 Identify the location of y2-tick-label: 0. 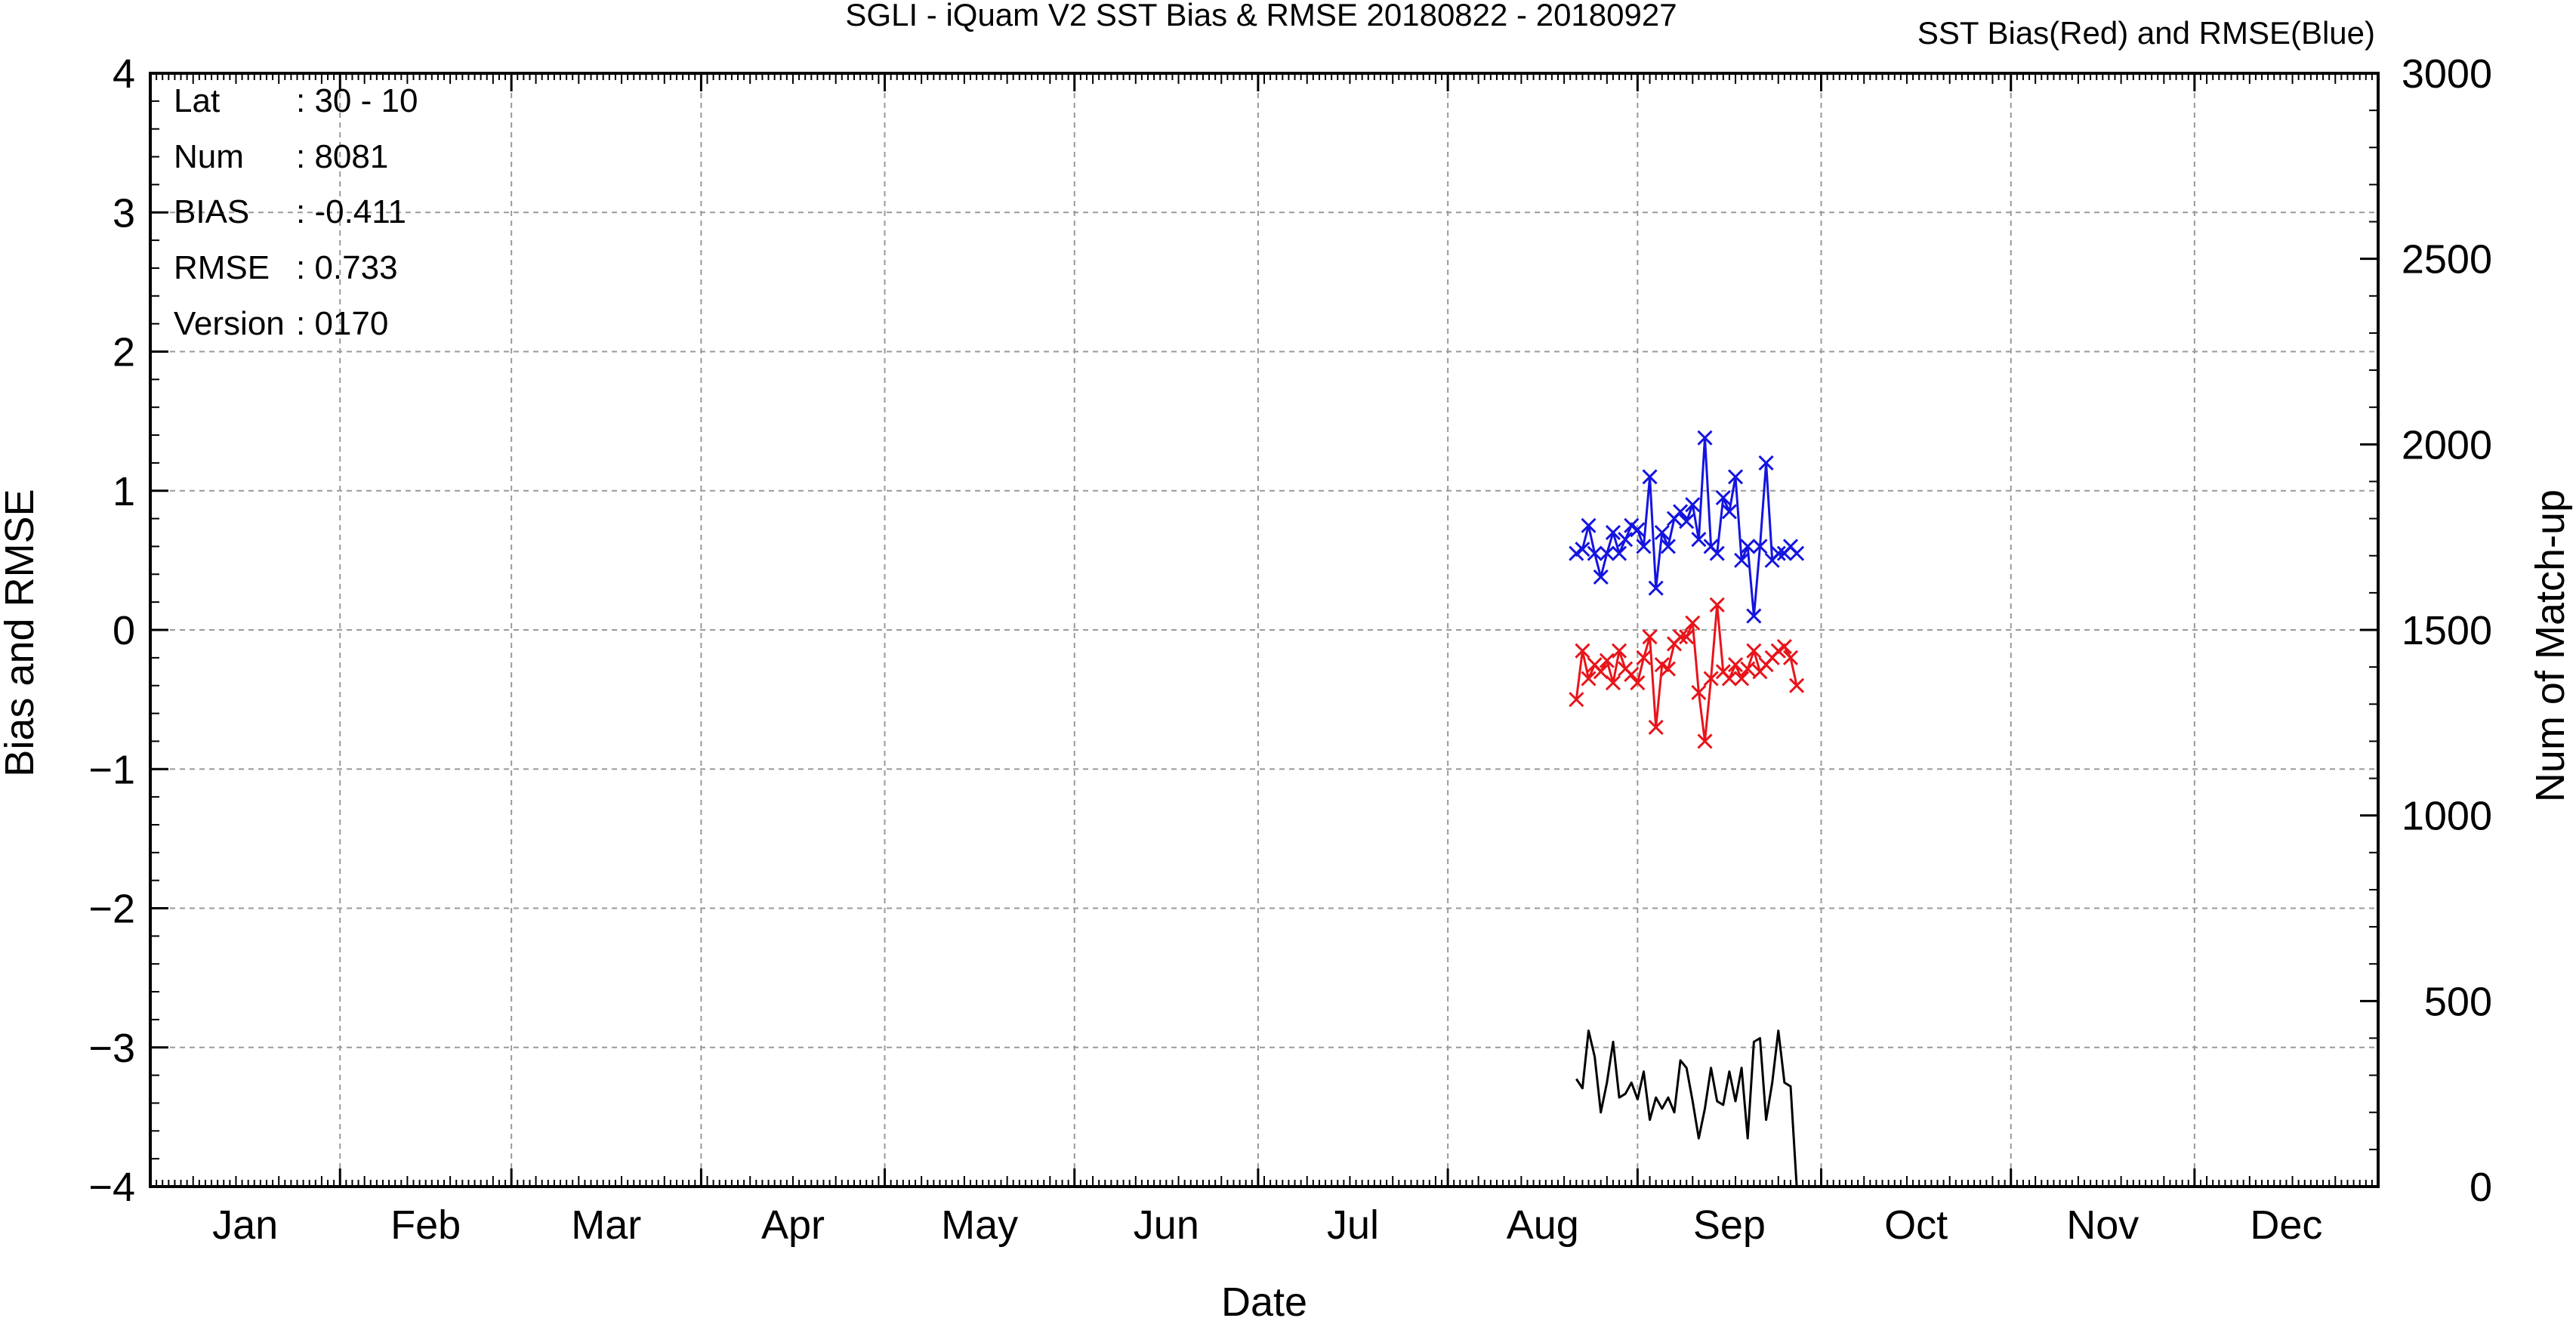
(2481, 1187).